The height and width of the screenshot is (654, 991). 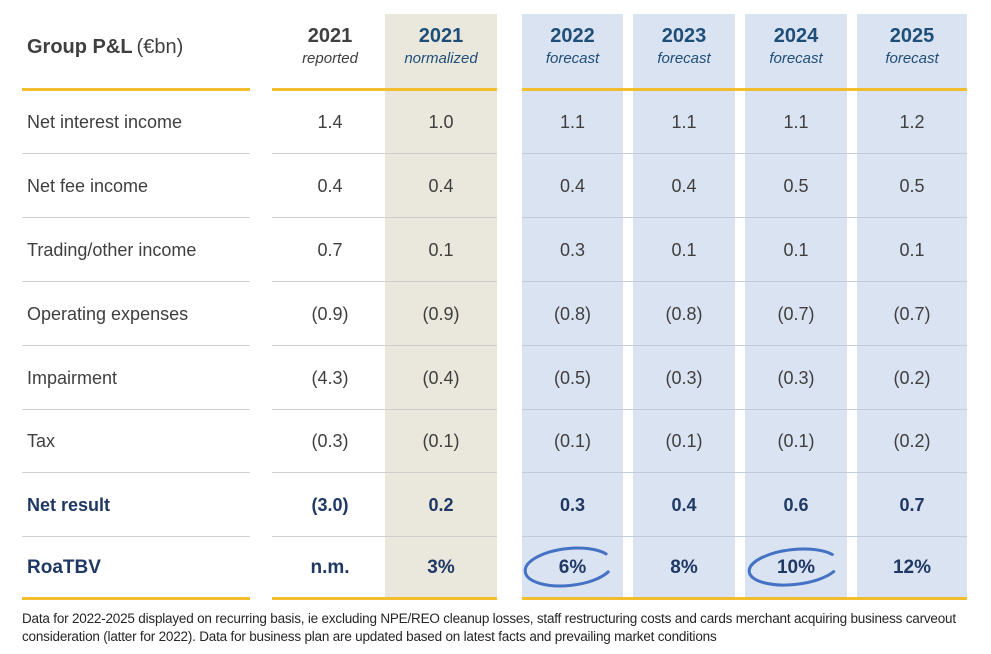 What do you see at coordinates (69, 504) in the screenshot?
I see `row-label: Net result` at bounding box center [69, 504].